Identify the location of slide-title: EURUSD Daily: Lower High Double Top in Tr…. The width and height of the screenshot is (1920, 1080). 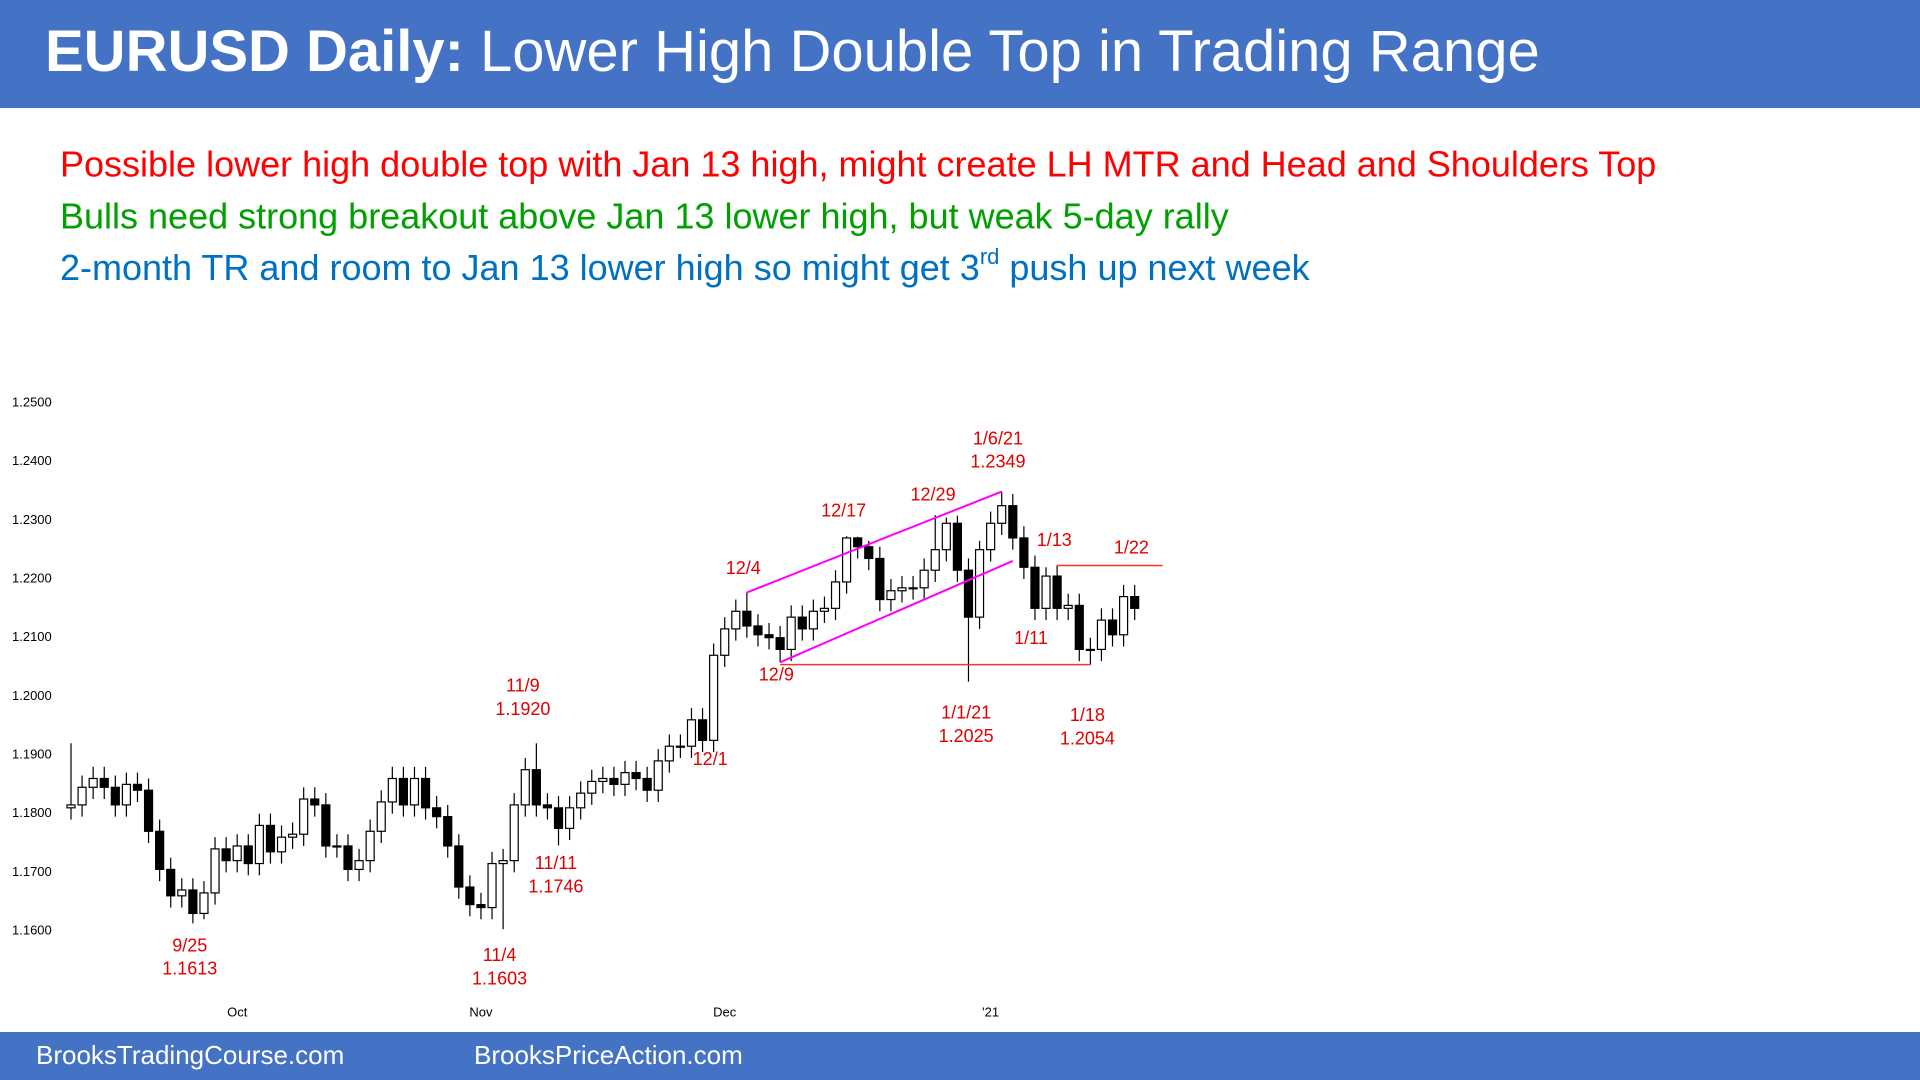
(792, 51).